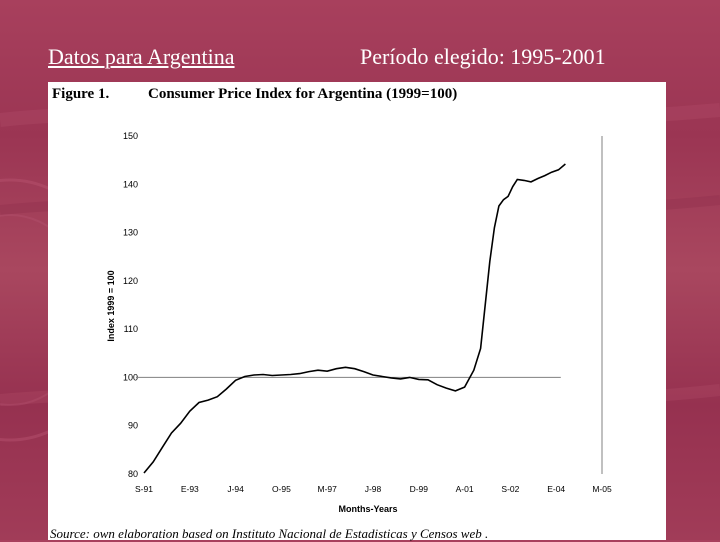  Describe the element at coordinates (144, 489) in the screenshot. I see `x-tick-label: S-91` at that location.